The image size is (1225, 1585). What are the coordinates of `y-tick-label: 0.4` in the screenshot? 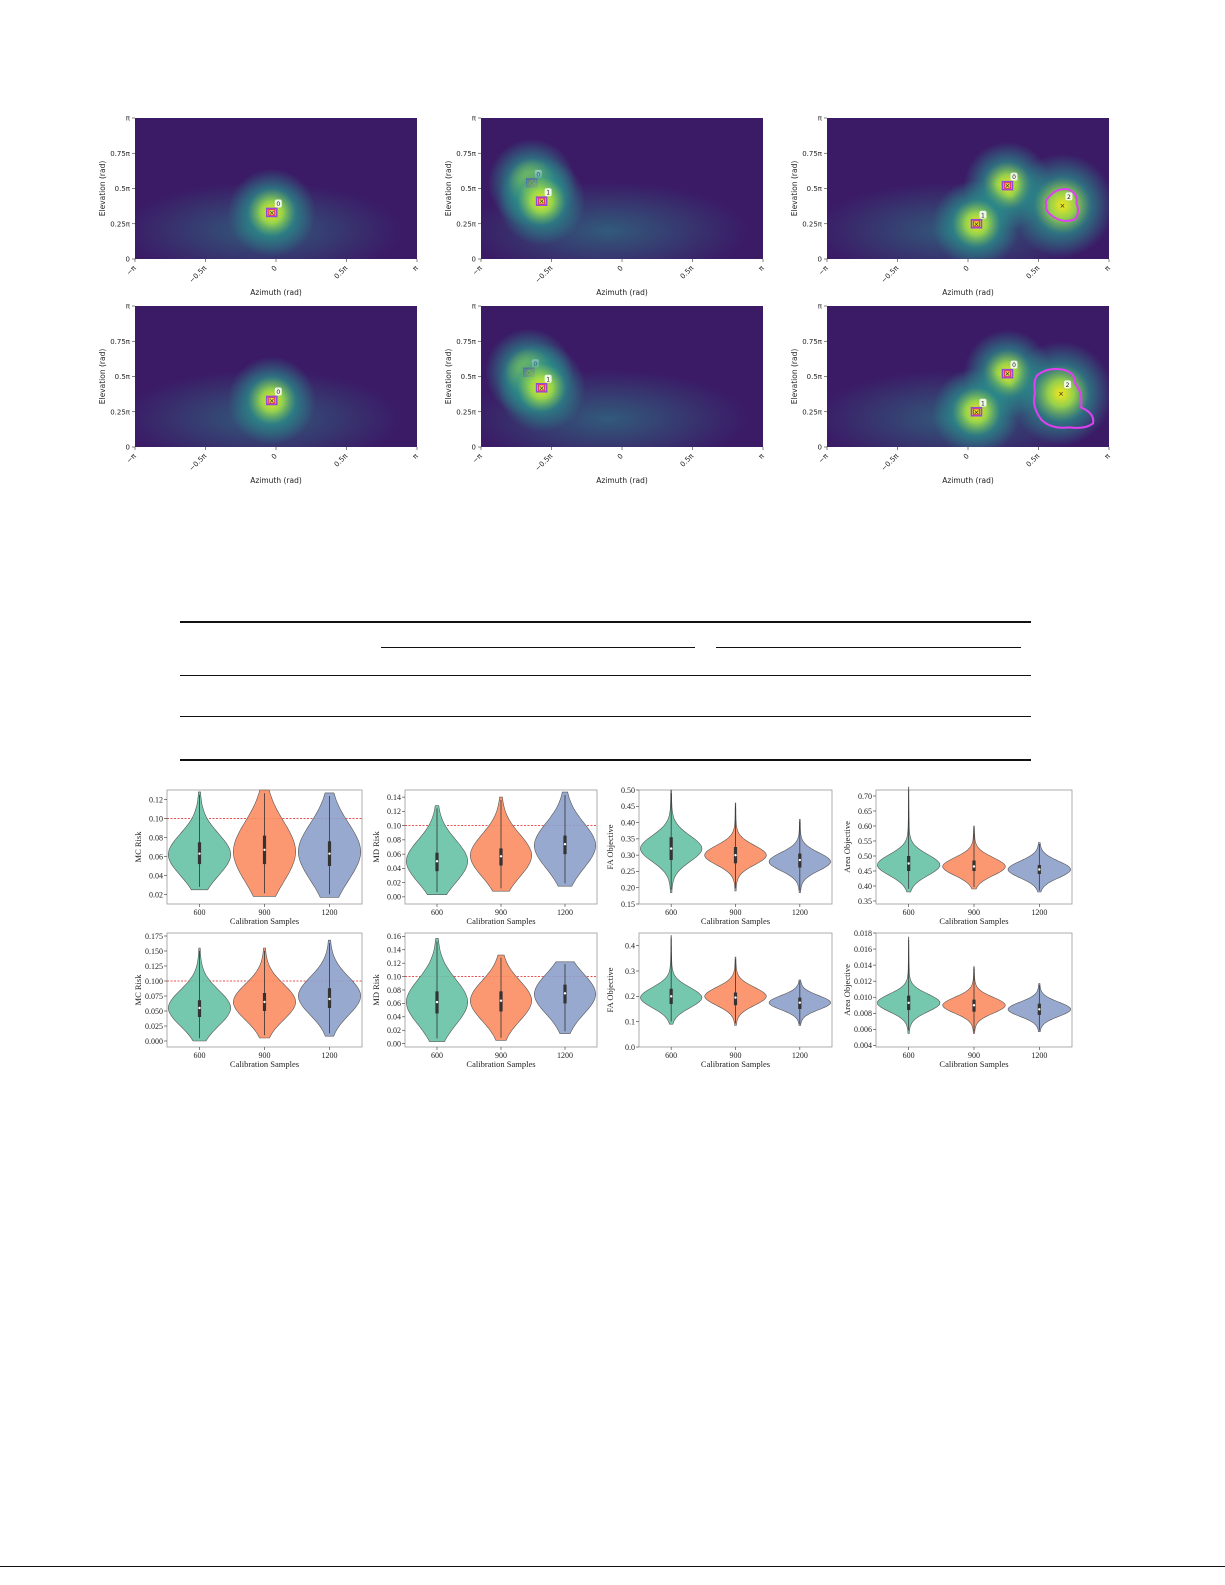 It's located at (630, 945).